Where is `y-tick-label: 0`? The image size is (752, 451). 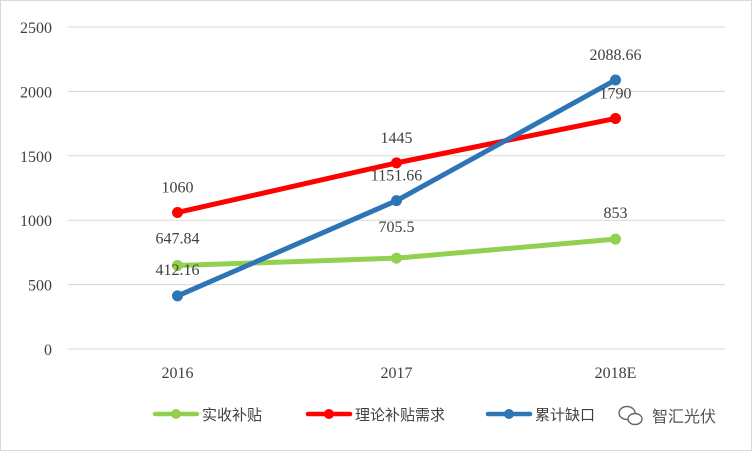
y-tick-label: 0 is located at coordinates (48, 350).